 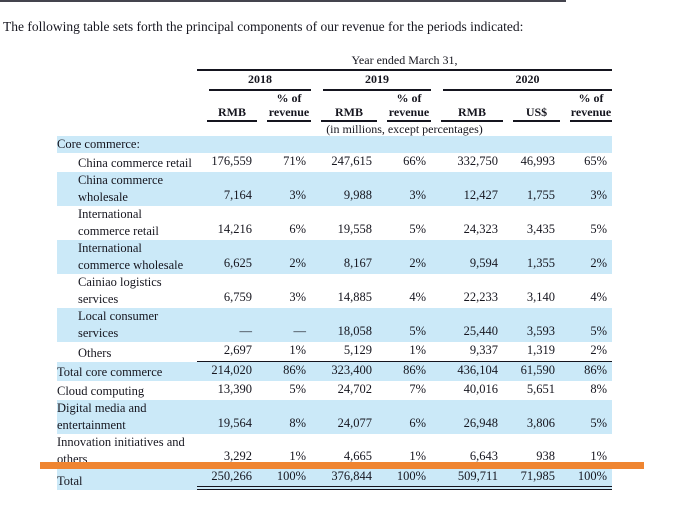 I want to click on row-label: International commerce wholesale, so click(x=131, y=256).